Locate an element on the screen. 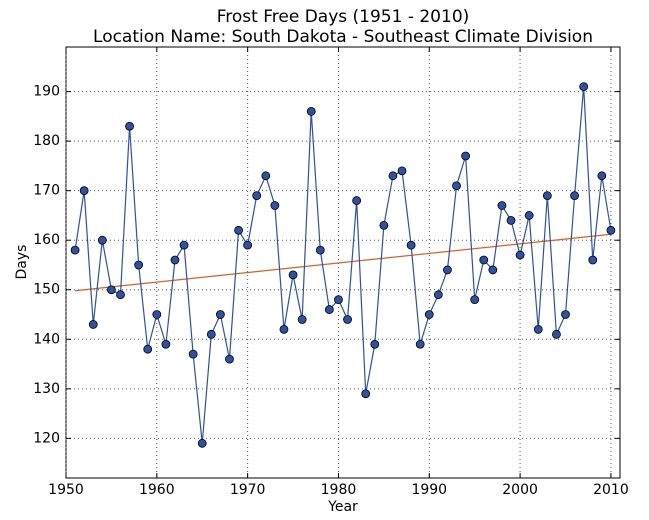  x-axis-label: Year is located at coordinates (342, 507).